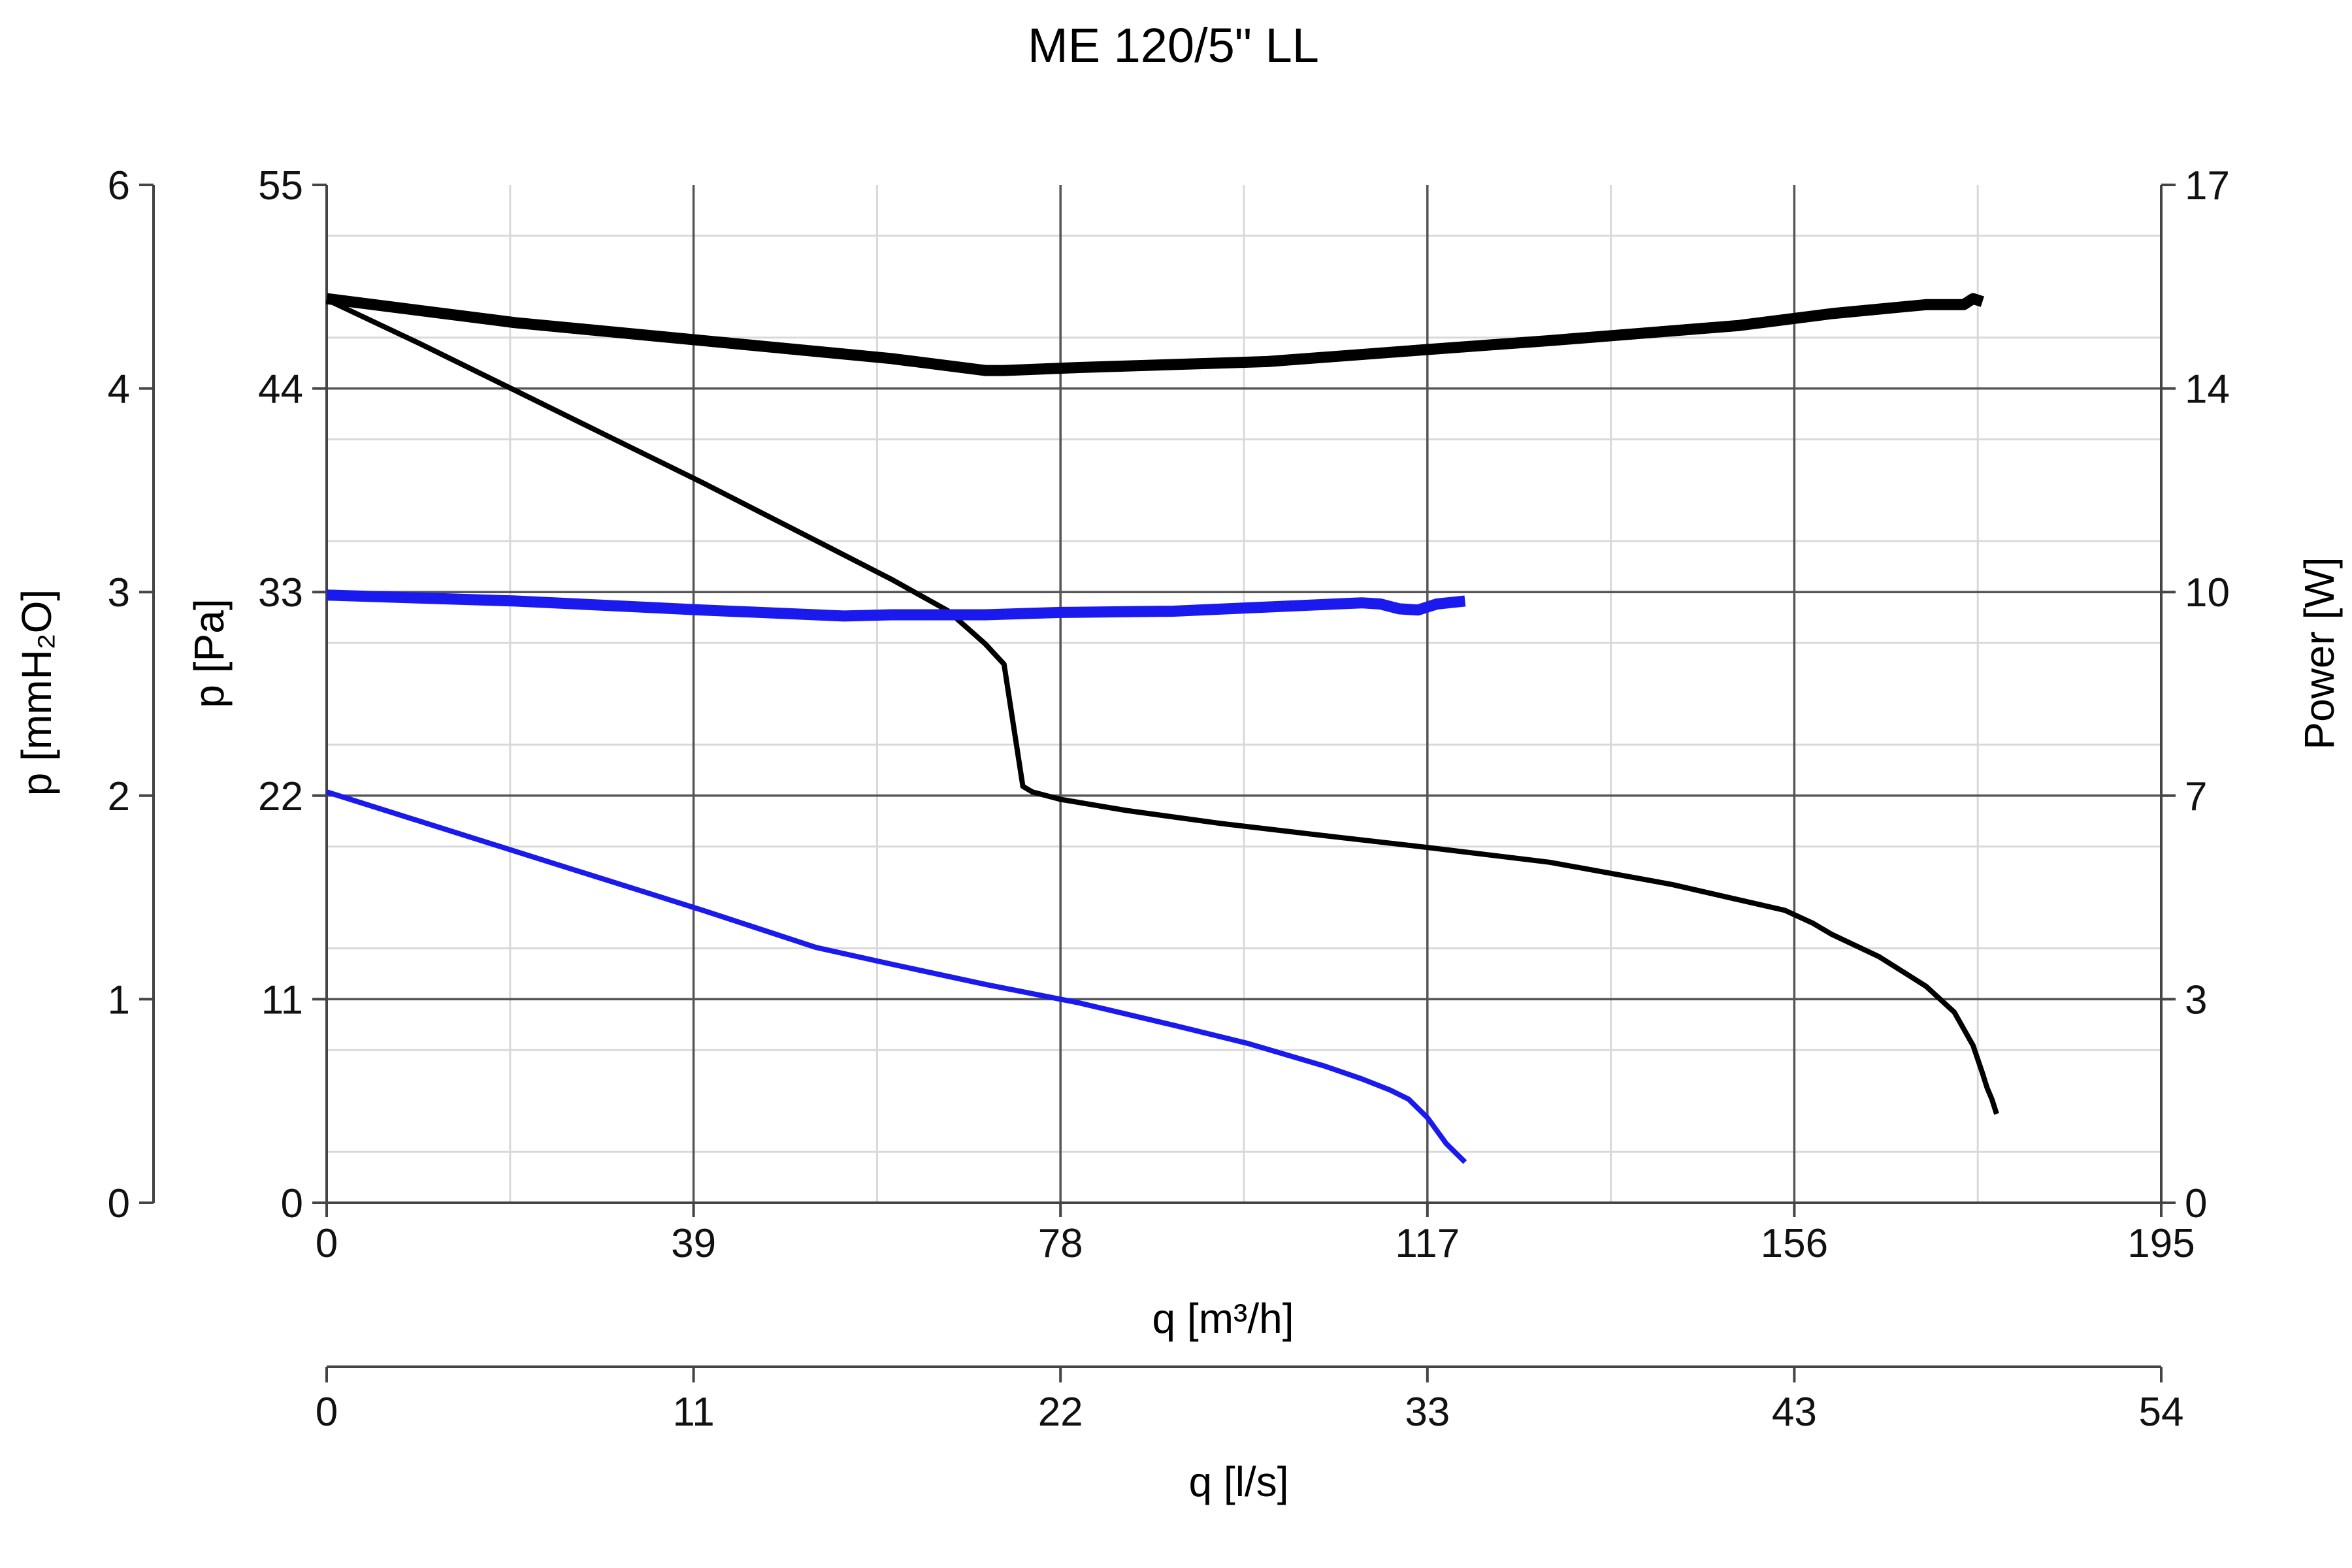 The height and width of the screenshot is (1568, 2352). I want to click on y-axis-label-power: Power [W], so click(2319, 653).